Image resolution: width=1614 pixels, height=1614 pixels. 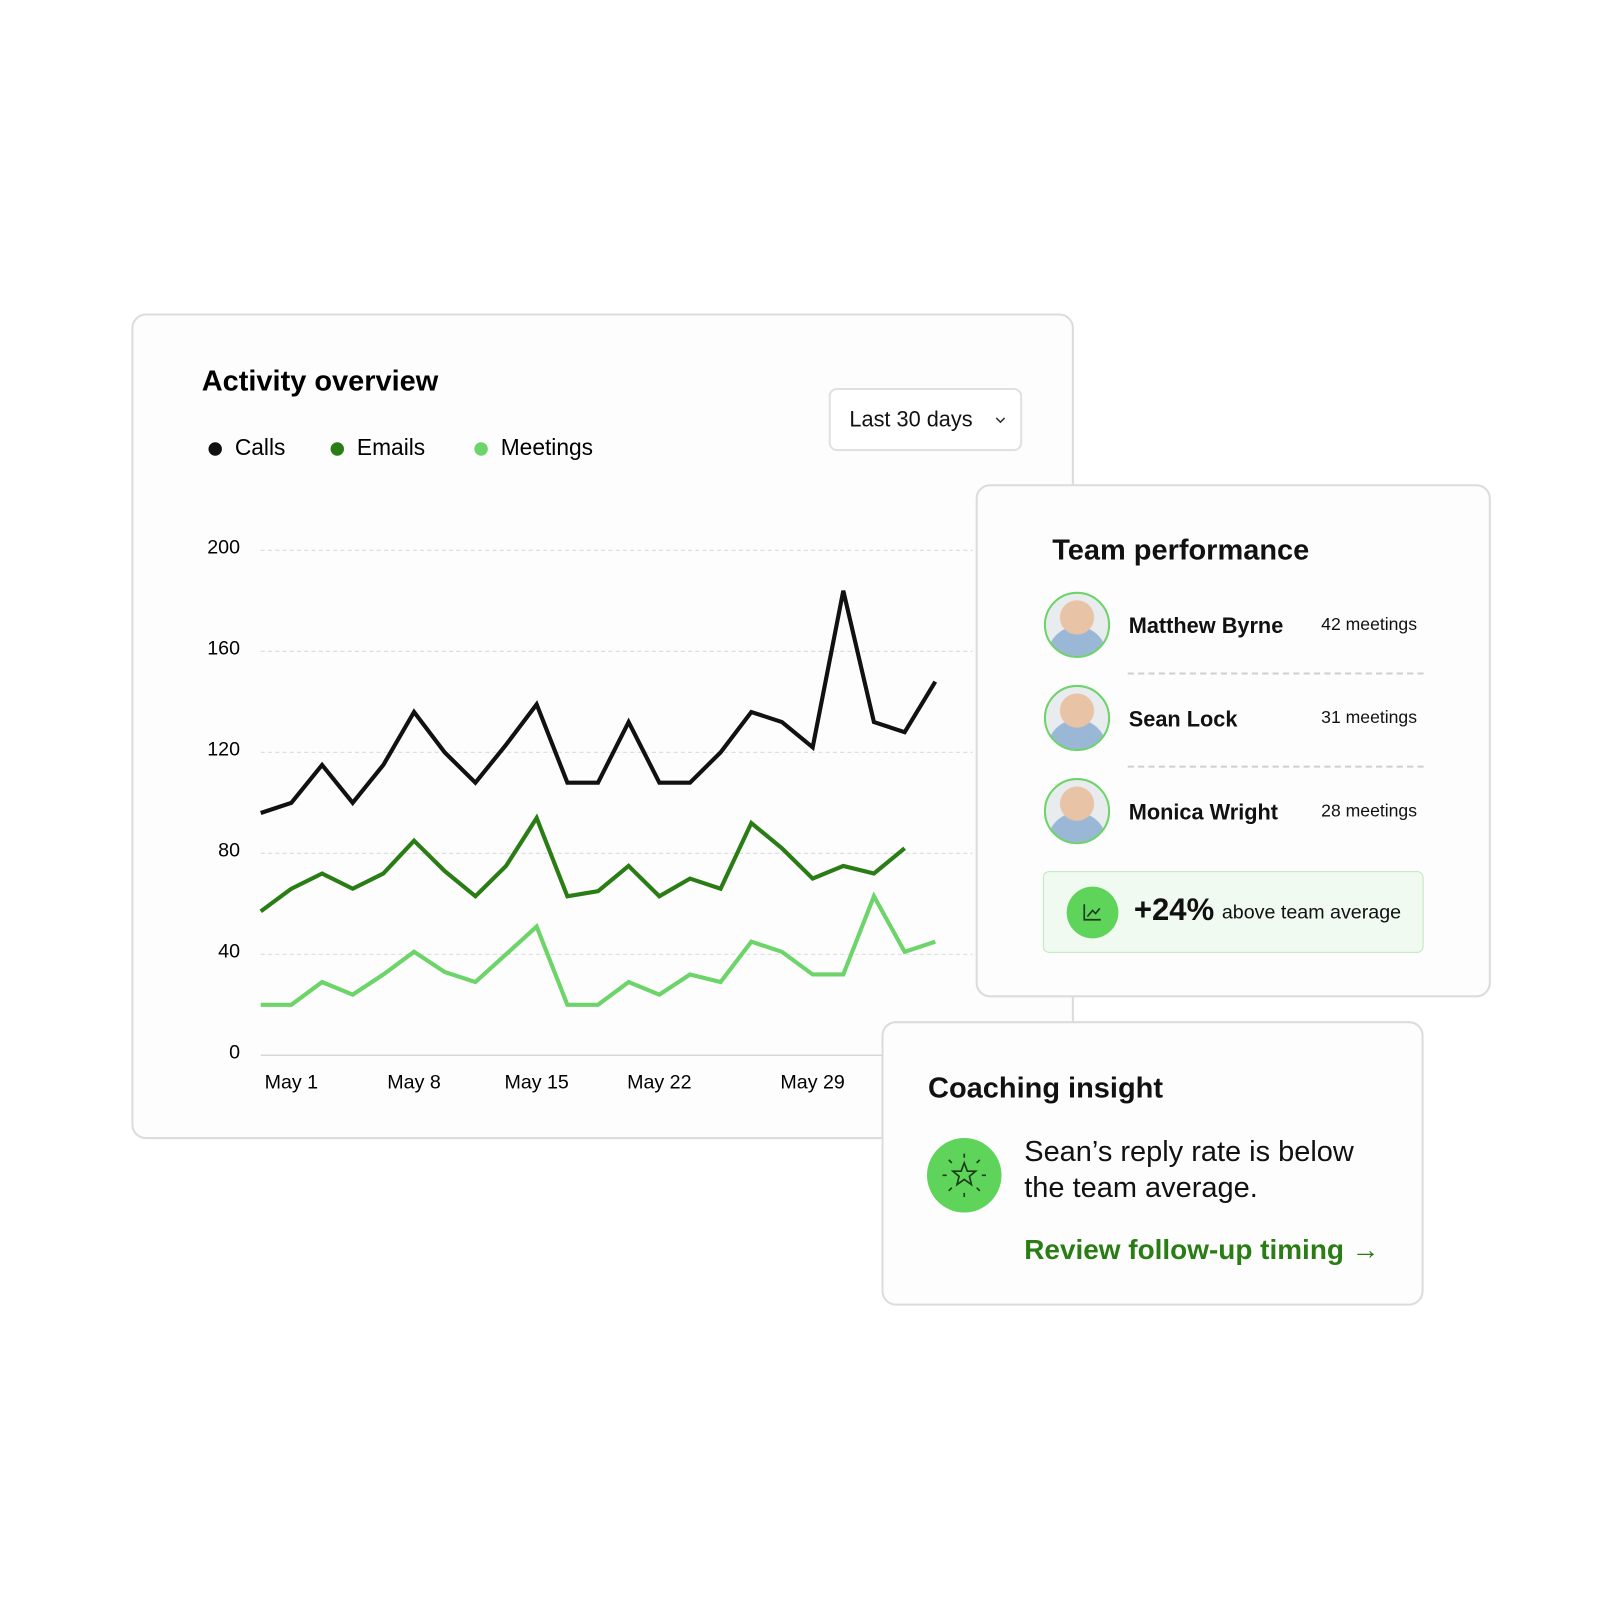 I want to click on coaching-title: Coaching insight, so click(x=1046, y=1087).